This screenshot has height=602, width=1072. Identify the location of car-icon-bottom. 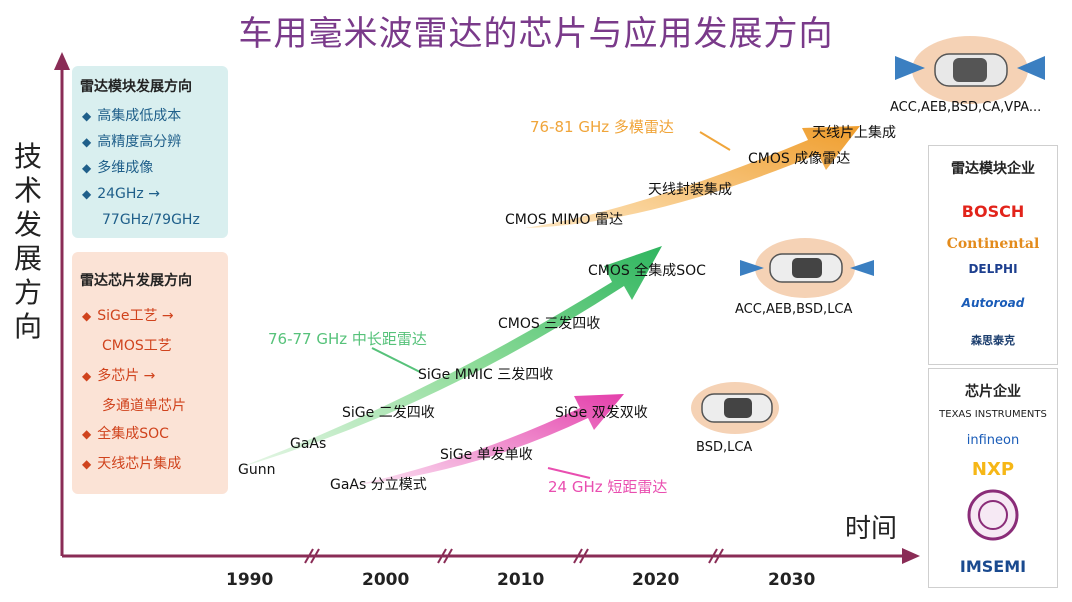
(735, 408).